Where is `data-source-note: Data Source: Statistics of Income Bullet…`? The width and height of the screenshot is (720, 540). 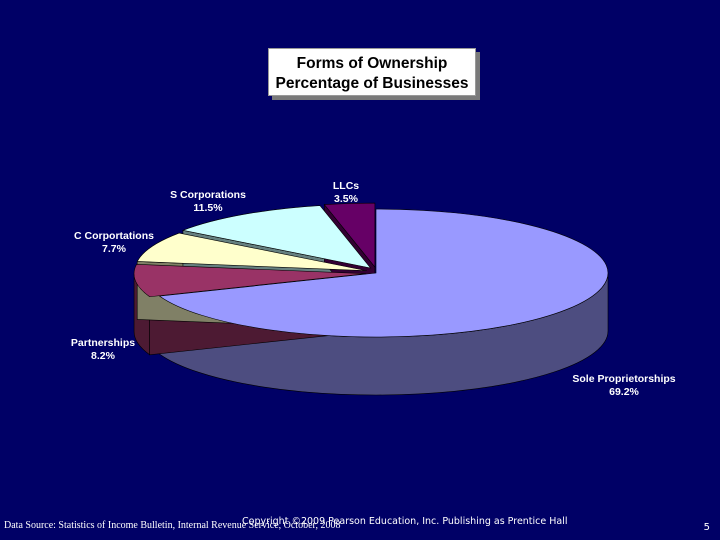 data-source-note: Data Source: Statistics of Income Bullet… is located at coordinates (172, 525).